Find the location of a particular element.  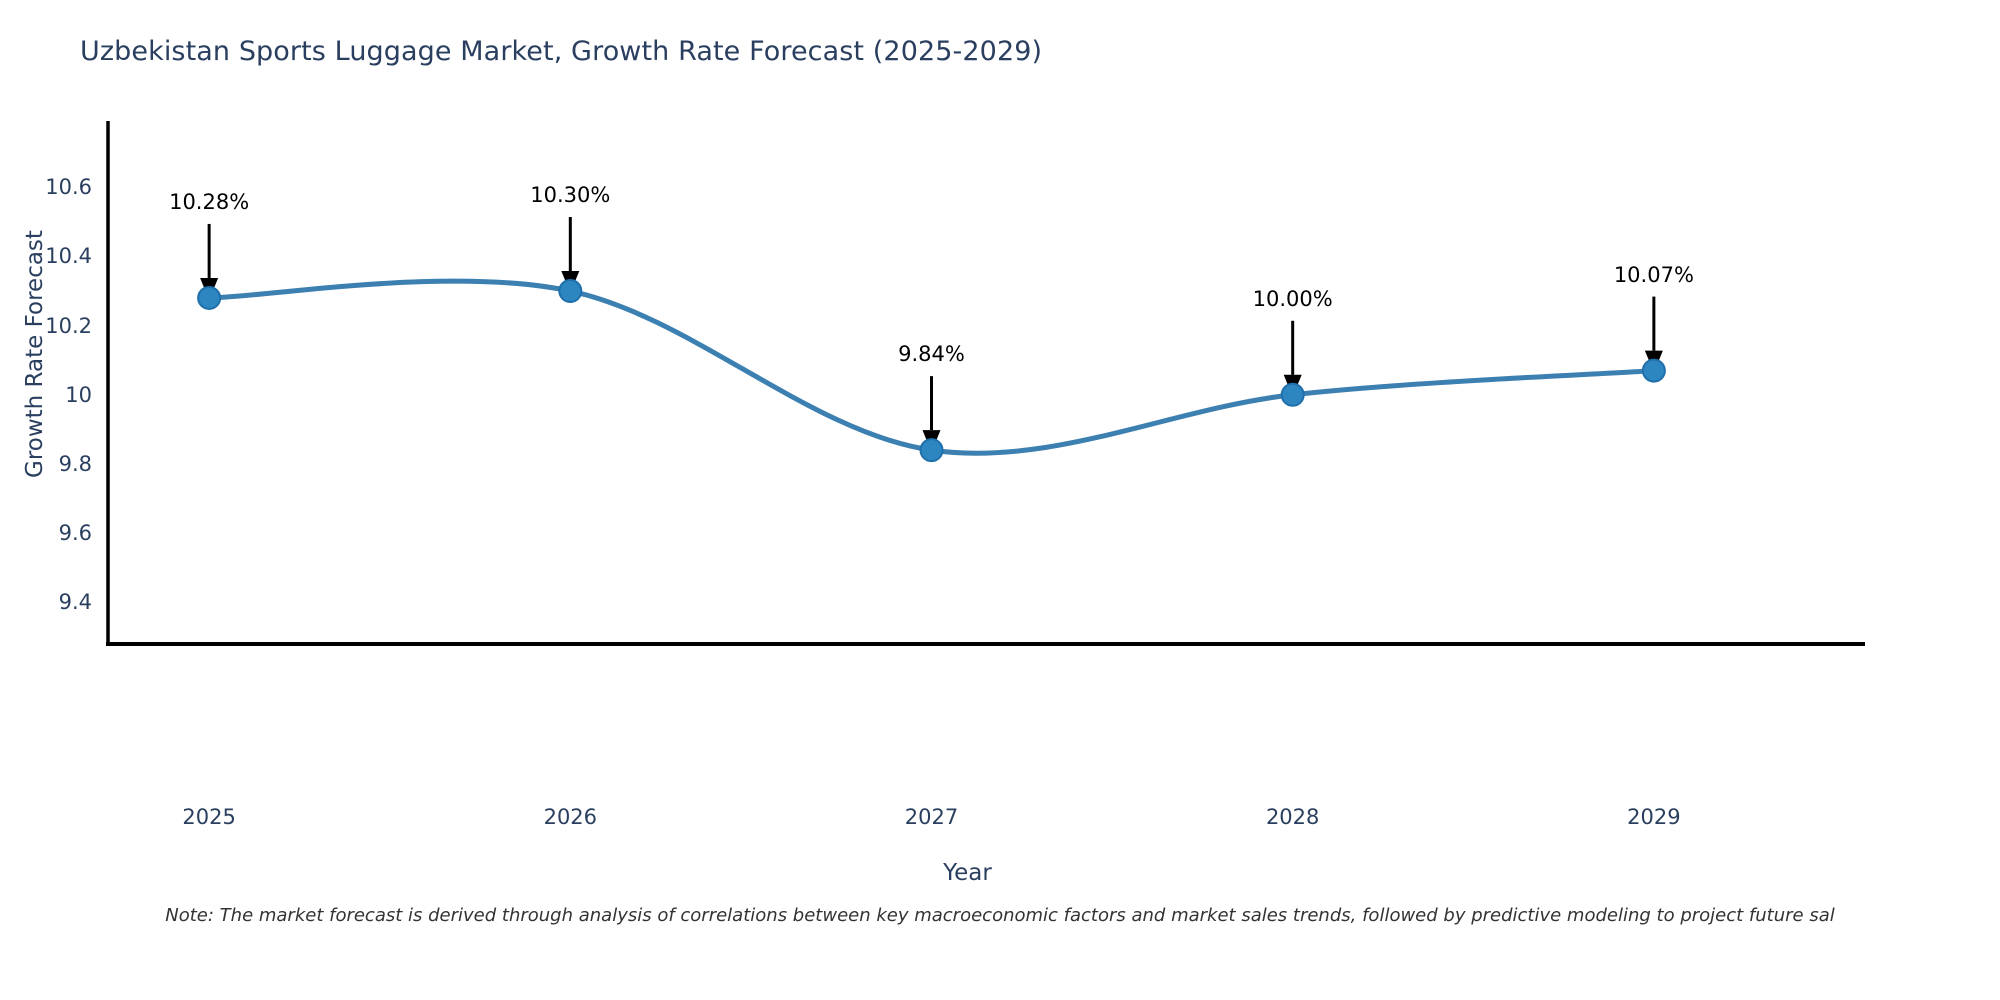

x-axis-title: Year is located at coordinates (967, 873).